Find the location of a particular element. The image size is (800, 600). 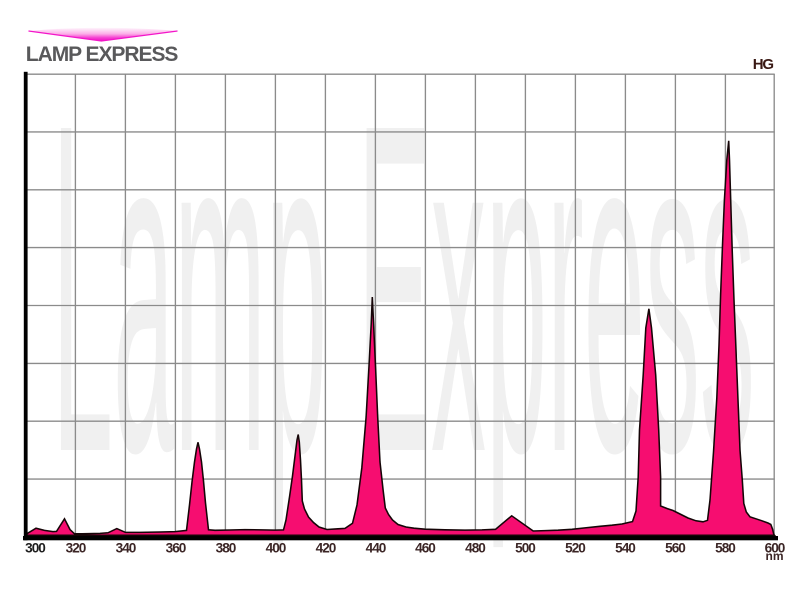

svg-text: 380 is located at coordinates (226, 548).